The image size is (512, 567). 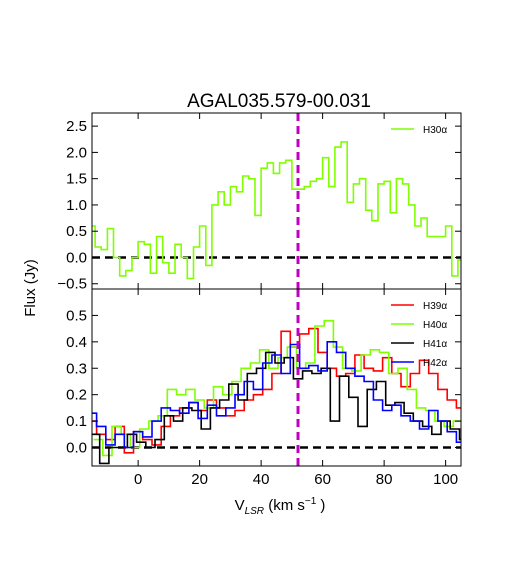 I want to click on legend-label: H40α, so click(x=435, y=325).